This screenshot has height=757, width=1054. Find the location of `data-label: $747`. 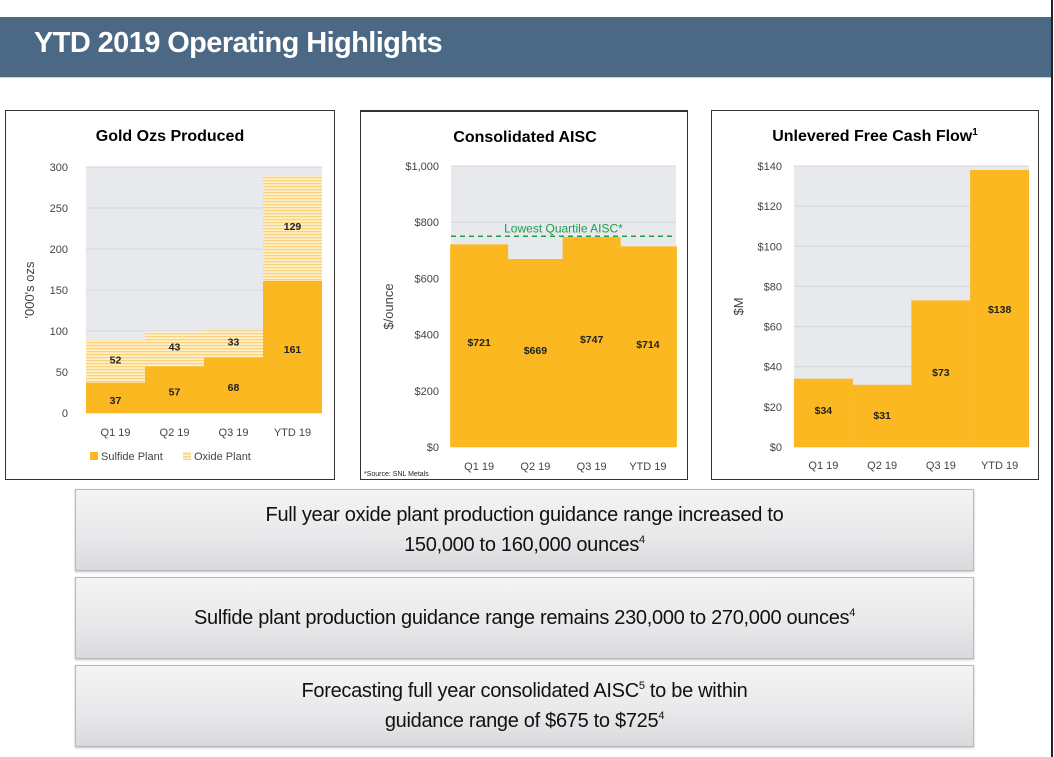

data-label: $747 is located at coordinates (592, 340).